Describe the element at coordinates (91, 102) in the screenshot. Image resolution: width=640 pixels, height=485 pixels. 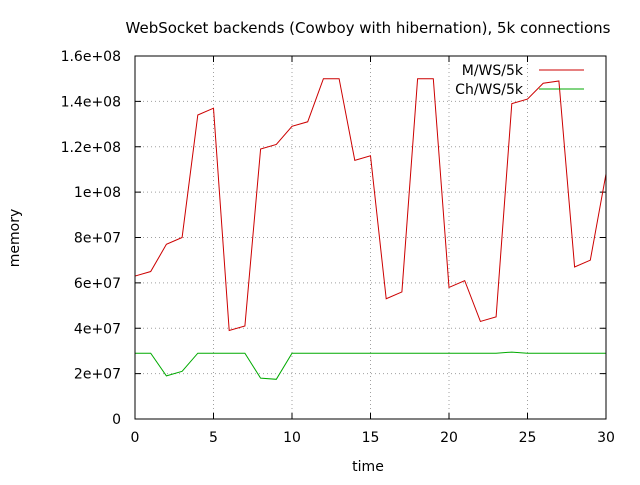
I see `y-tick-label: 1.4e+08` at that location.